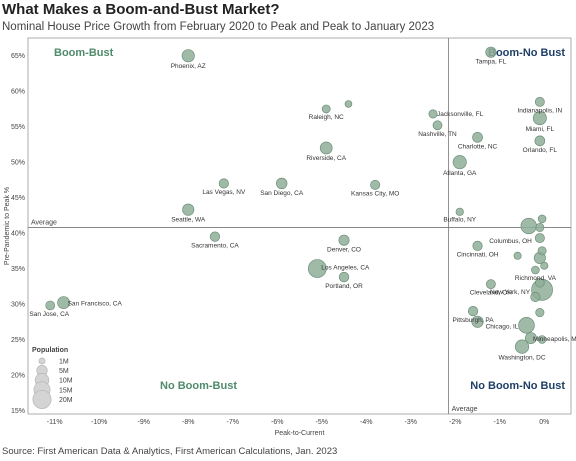 The image size is (576, 461). Describe the element at coordinates (233, 422) in the screenshot. I see `x-tick-label: -7%` at that location.